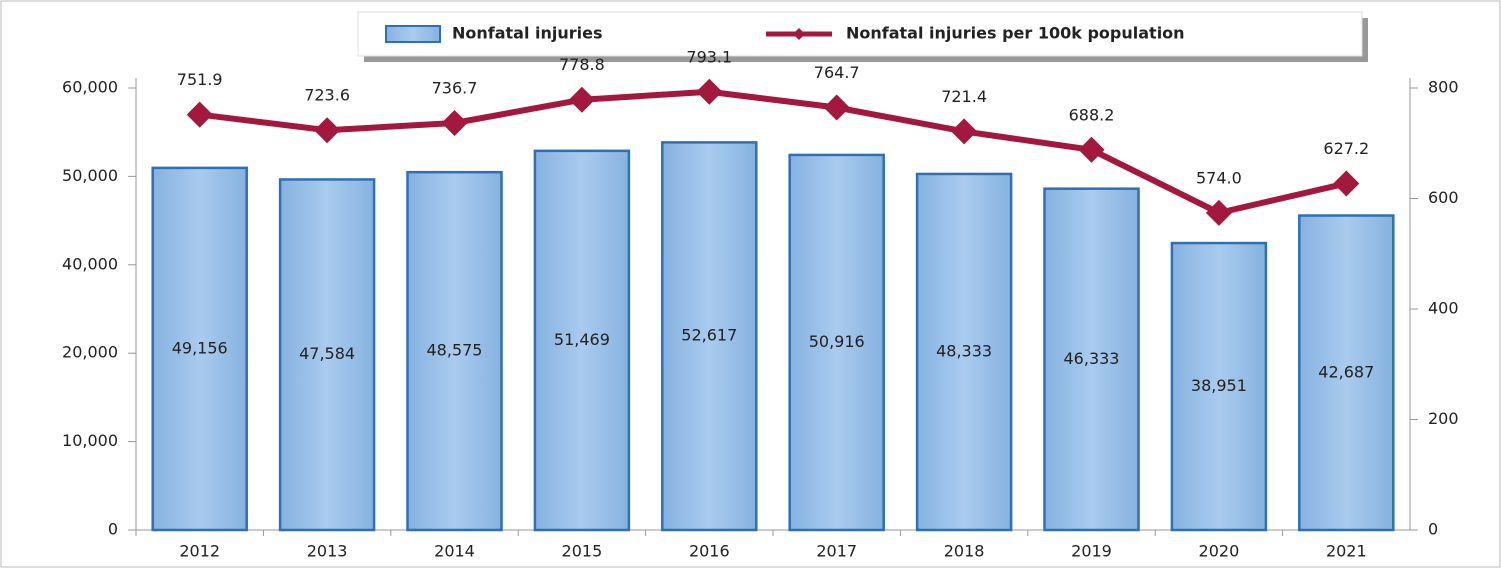 The height and width of the screenshot is (572, 1501). What do you see at coordinates (1433, 529) in the screenshot?
I see `y2-tick-label: 0` at bounding box center [1433, 529].